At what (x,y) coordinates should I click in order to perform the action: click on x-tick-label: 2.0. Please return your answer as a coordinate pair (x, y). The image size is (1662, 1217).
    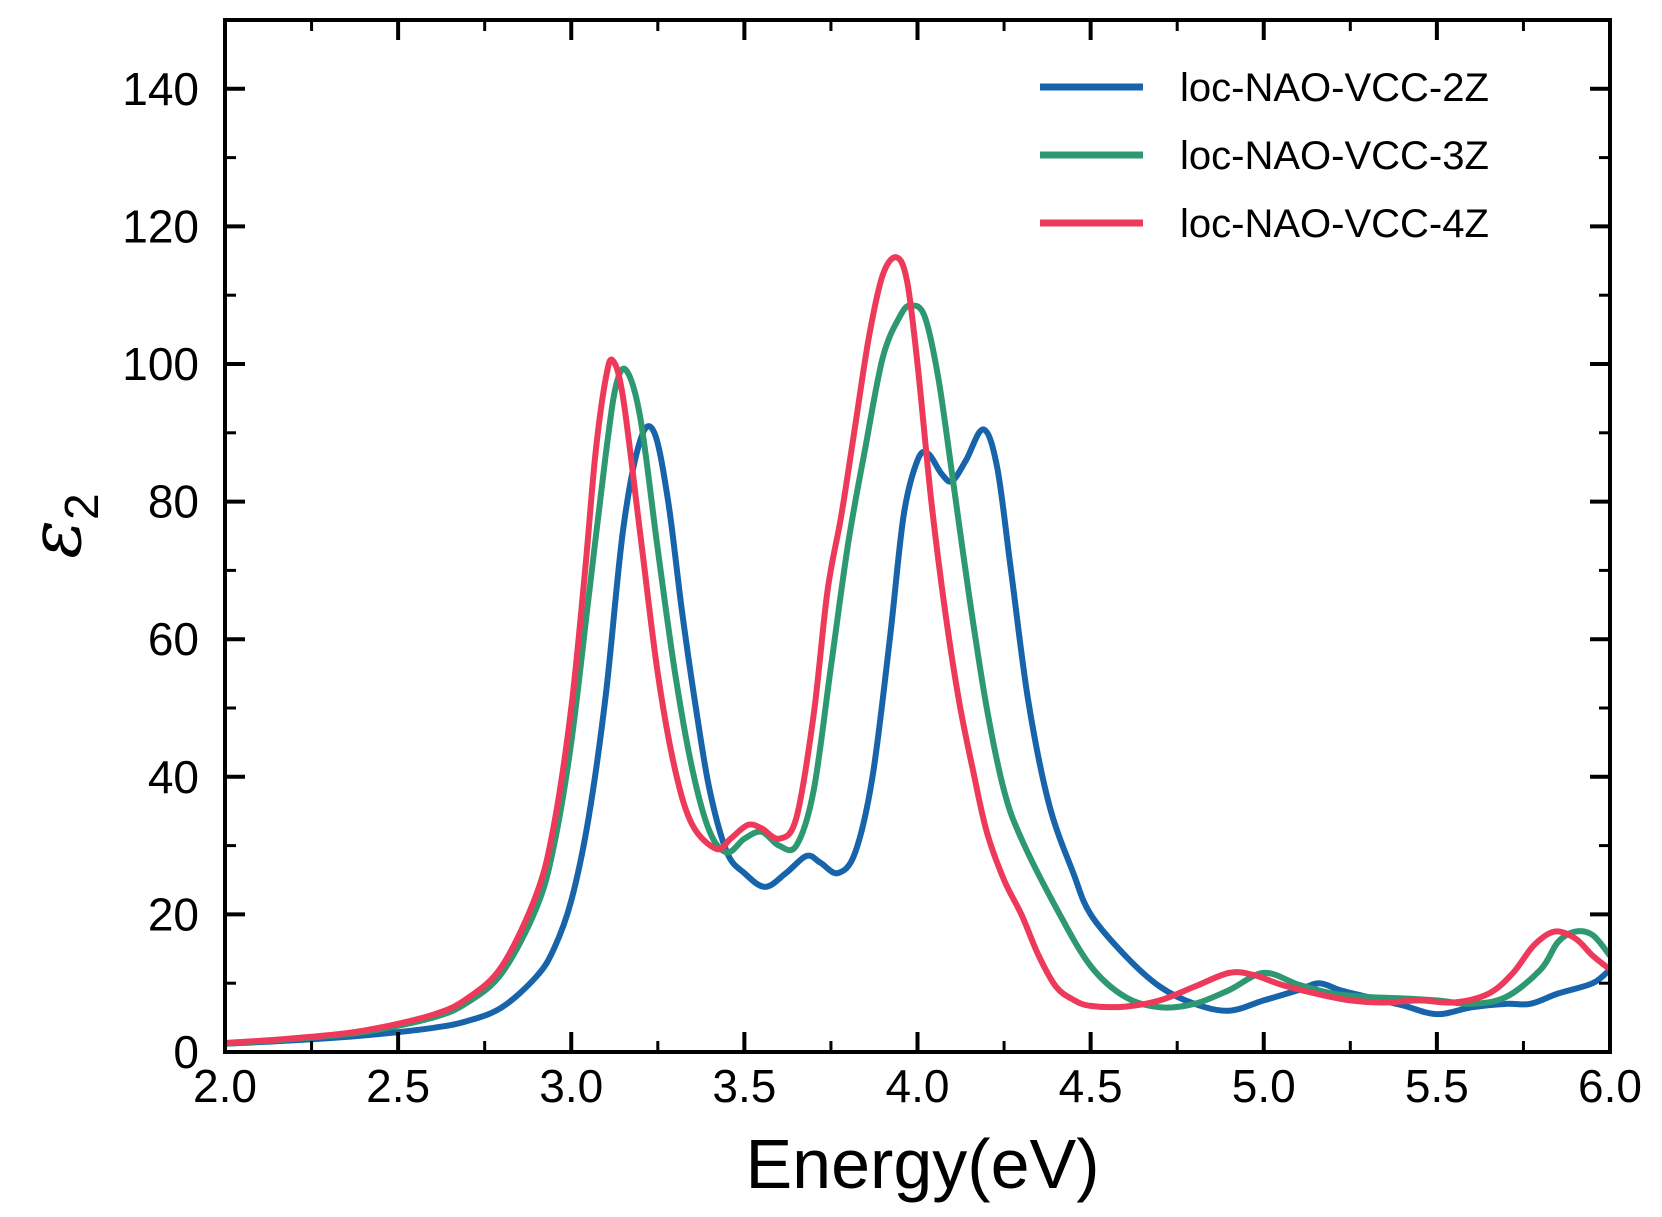
    Looking at the image, I should click on (225, 1086).